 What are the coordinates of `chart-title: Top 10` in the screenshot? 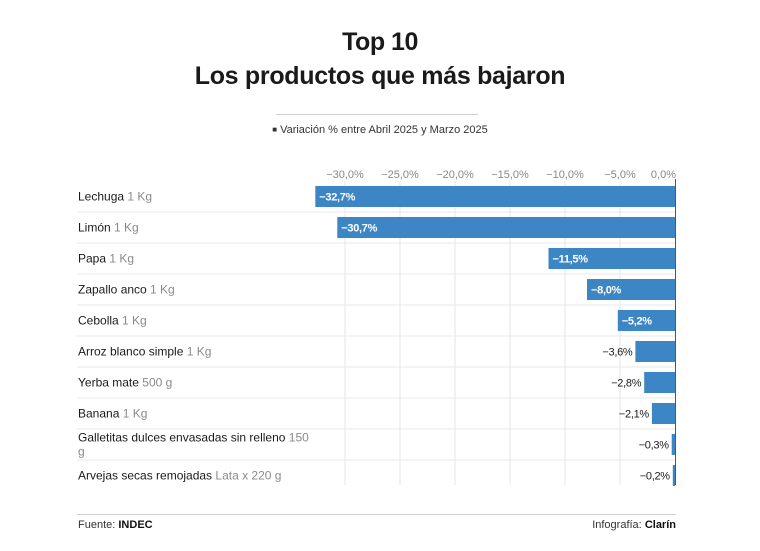 It's located at (380, 42).